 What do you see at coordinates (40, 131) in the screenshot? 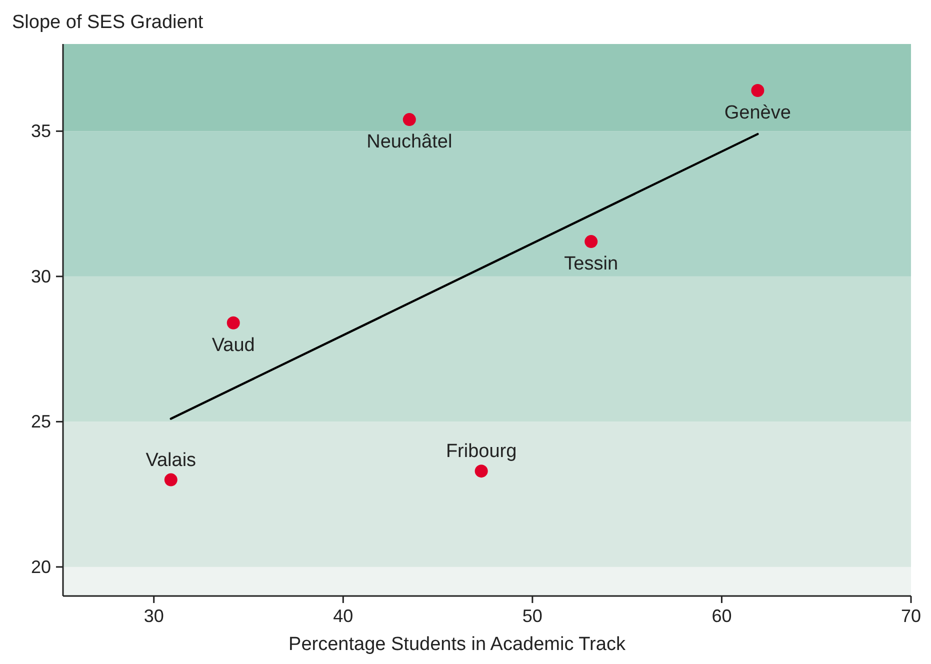
I see `y-tick-label: 35` at bounding box center [40, 131].